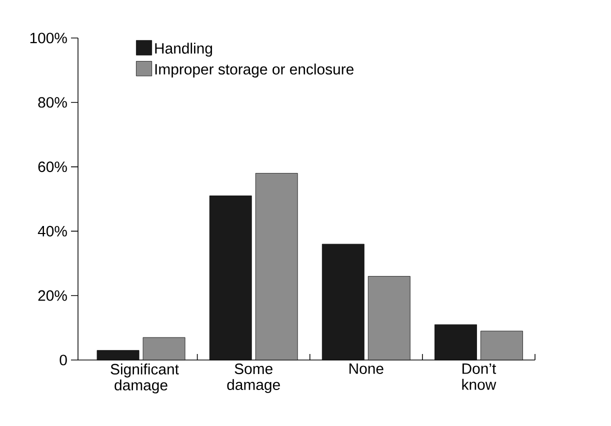 This screenshot has width=611, height=426. What do you see at coordinates (52, 167) in the screenshot?
I see `y-tick-label: 60%` at bounding box center [52, 167].